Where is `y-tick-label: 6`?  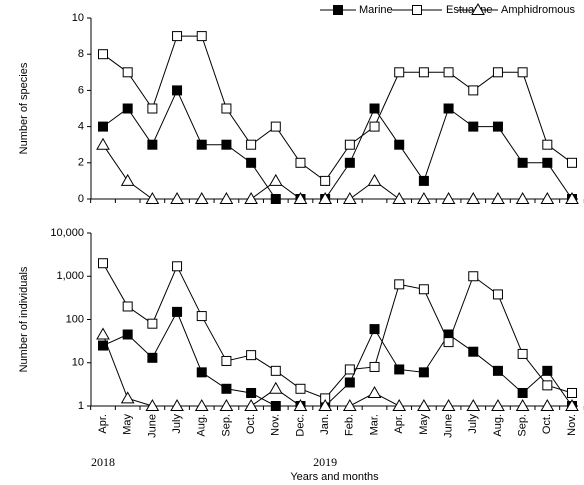 y-tick-label: 6 is located at coordinates (81, 90).